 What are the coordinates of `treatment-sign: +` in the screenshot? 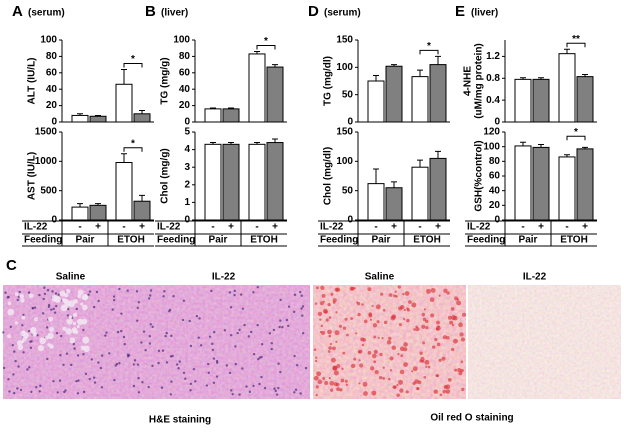 It's located at (275, 227).